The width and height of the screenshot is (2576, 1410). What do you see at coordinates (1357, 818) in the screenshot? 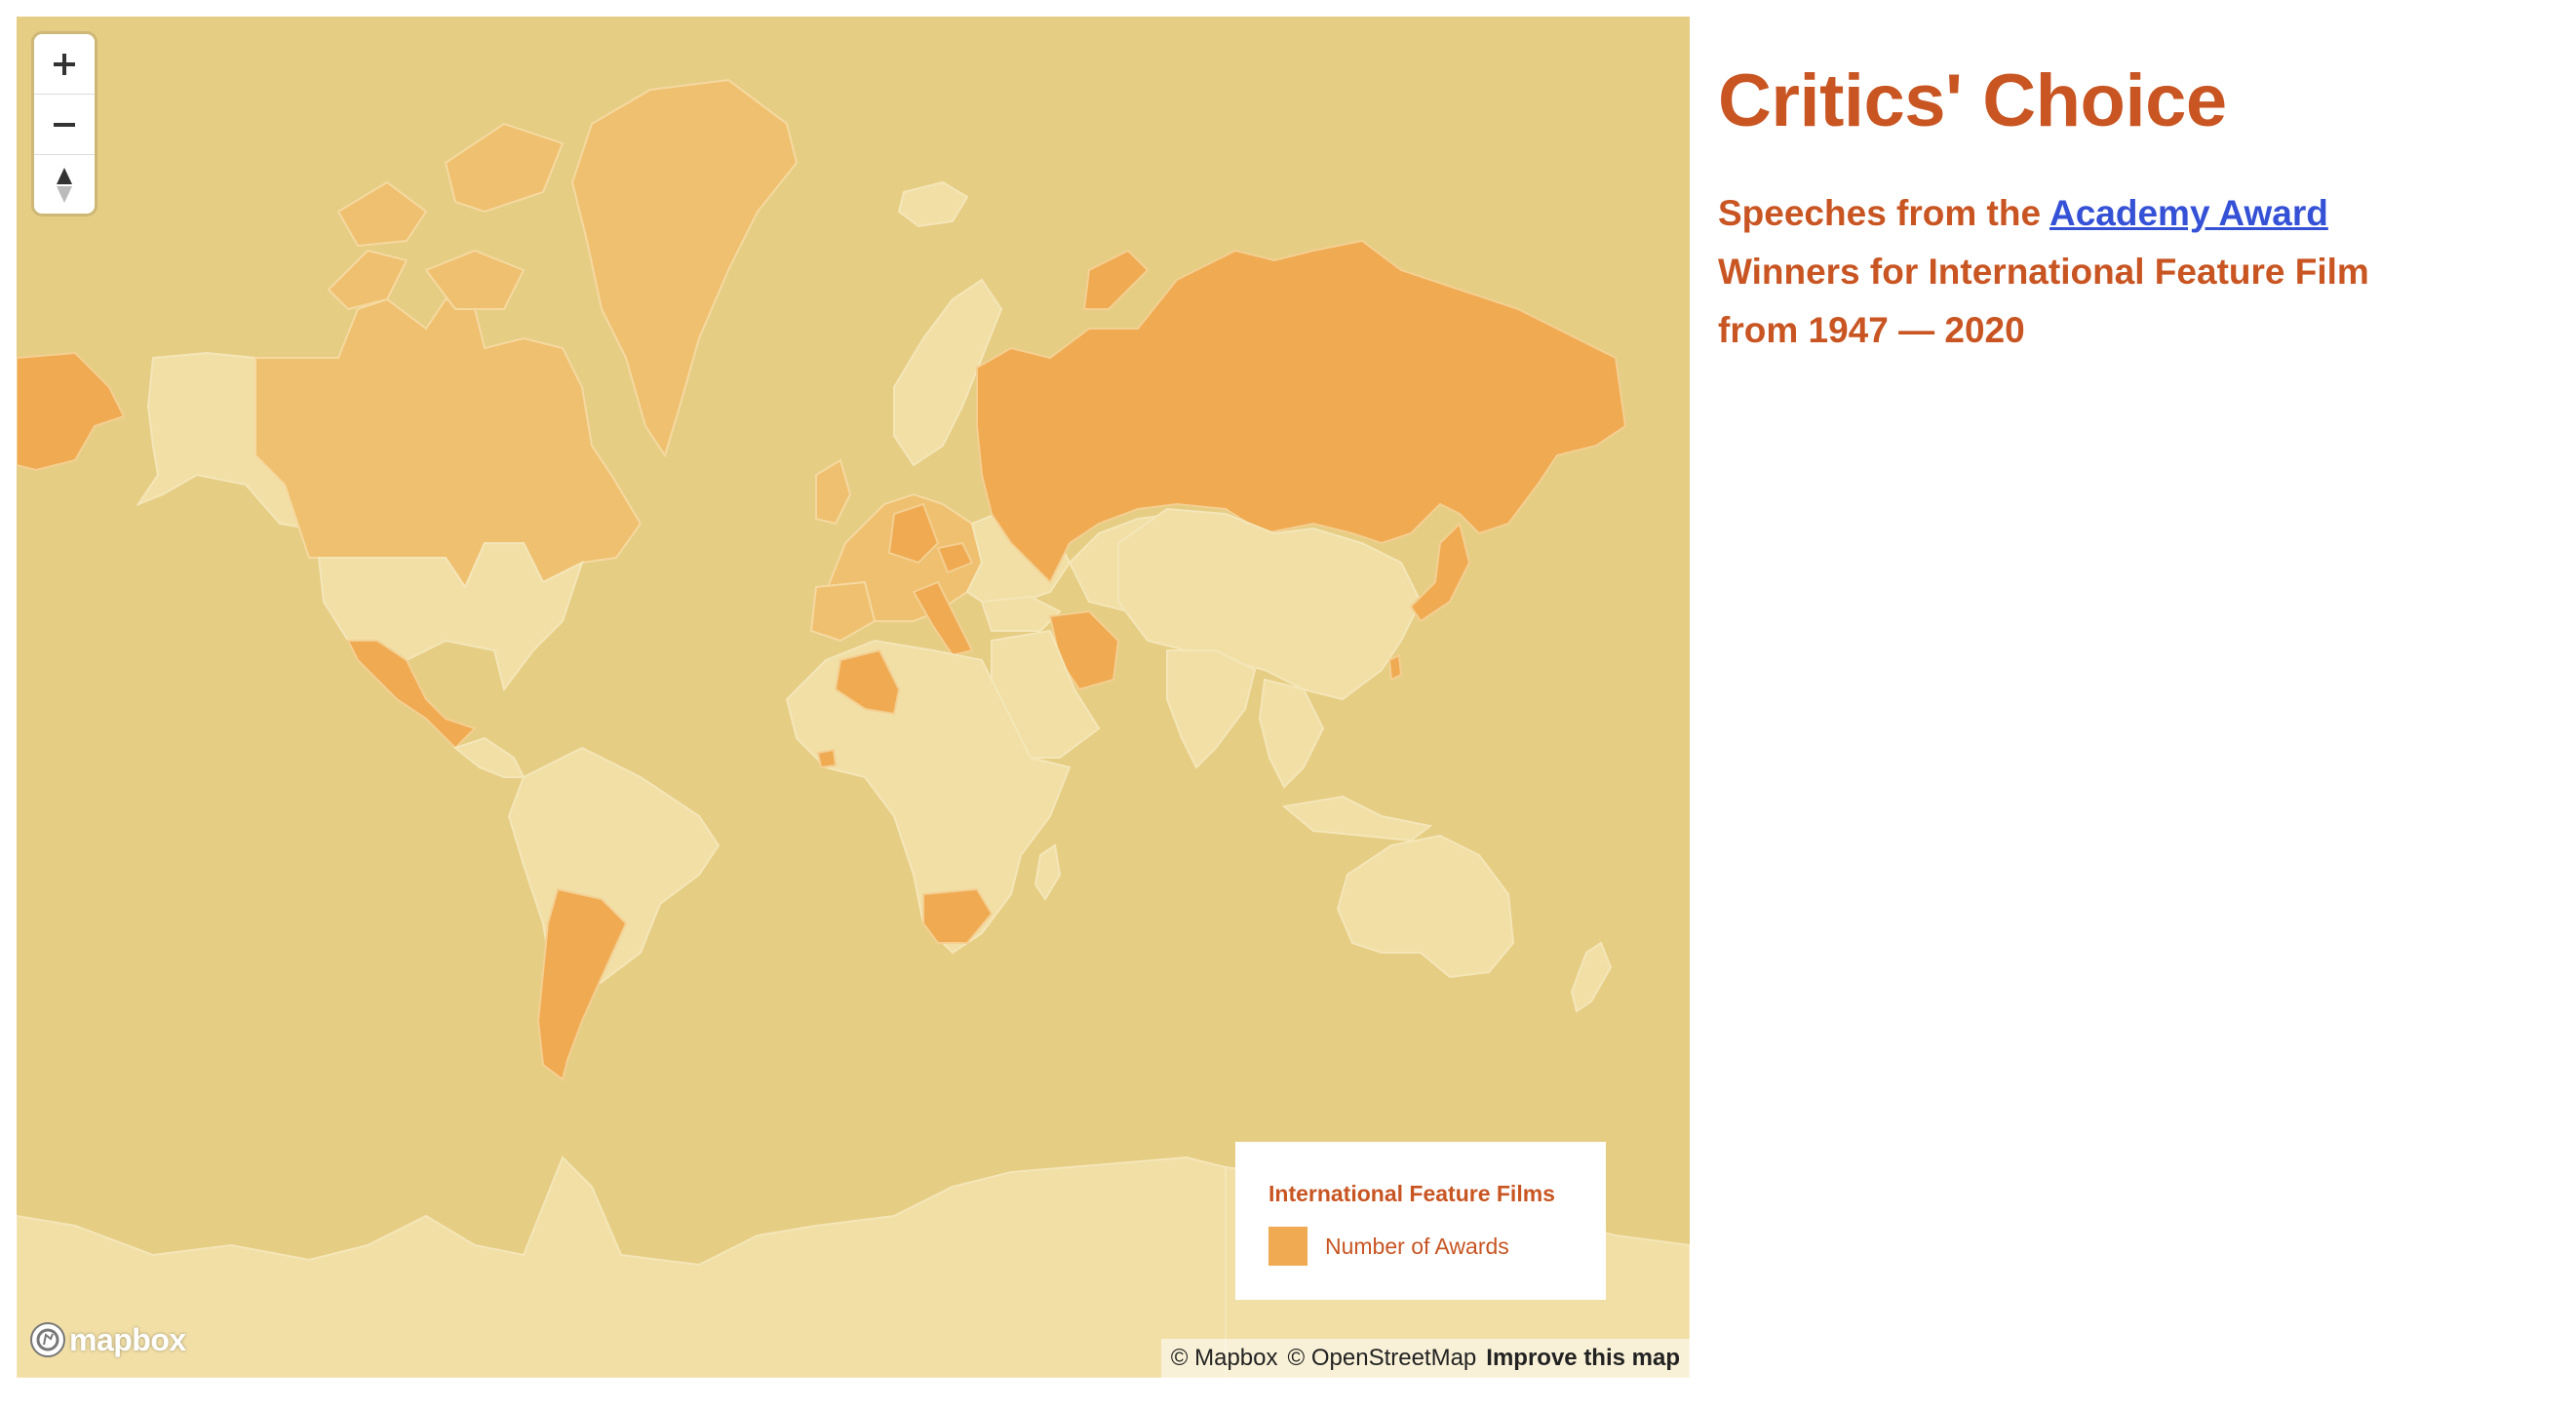
I see `land-indonesia` at bounding box center [1357, 818].